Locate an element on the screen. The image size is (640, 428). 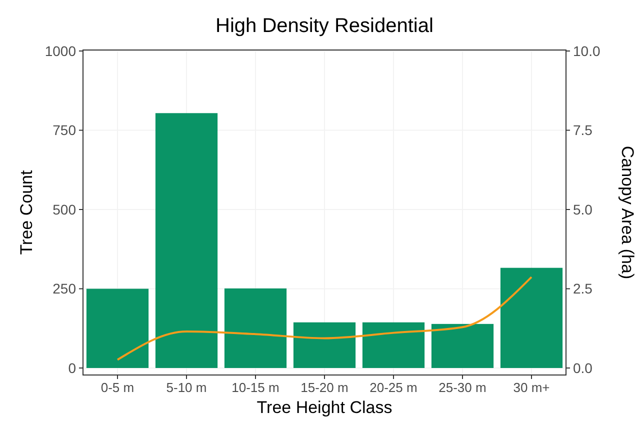
y-tick-label: 1000 is located at coordinates (60, 50).